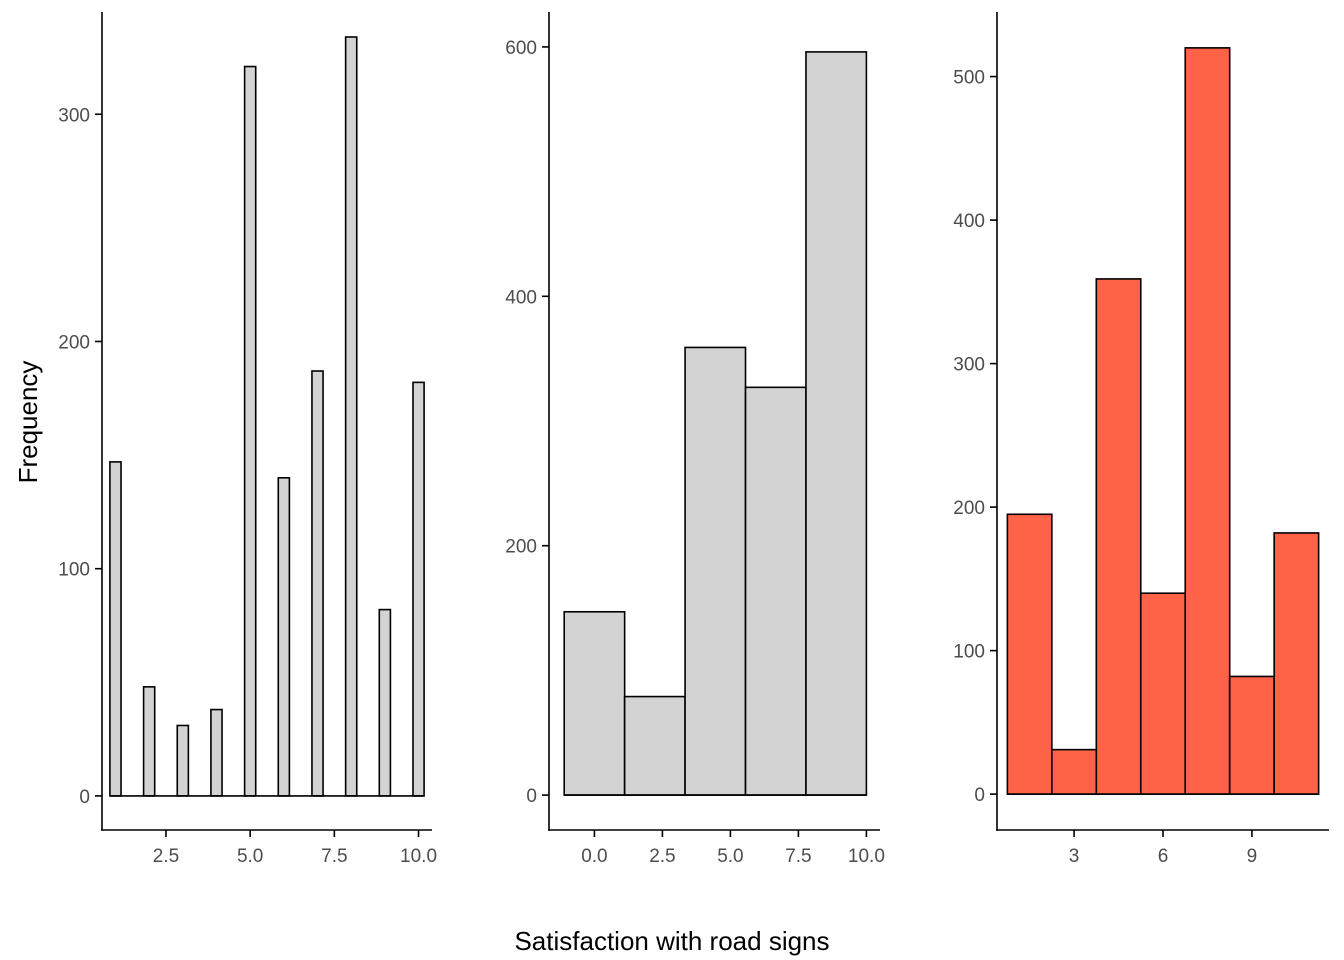 This screenshot has height=960, width=1344. Describe the element at coordinates (521, 48) in the screenshot. I see `y-tick-label: 600` at that location.